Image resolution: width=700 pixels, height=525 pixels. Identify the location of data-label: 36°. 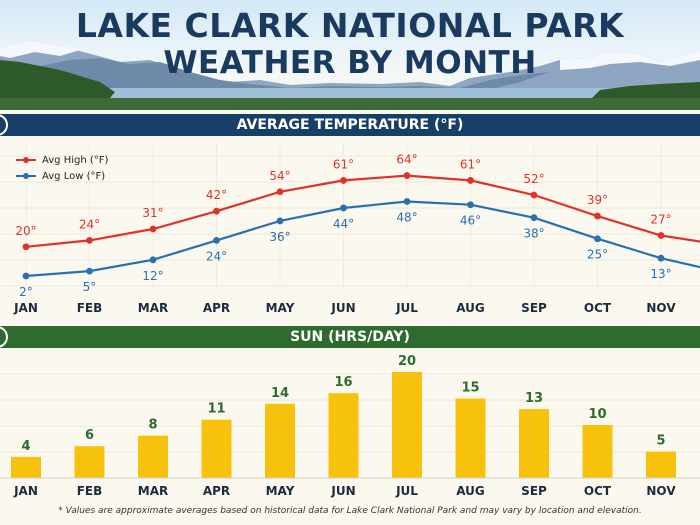
(279, 237).